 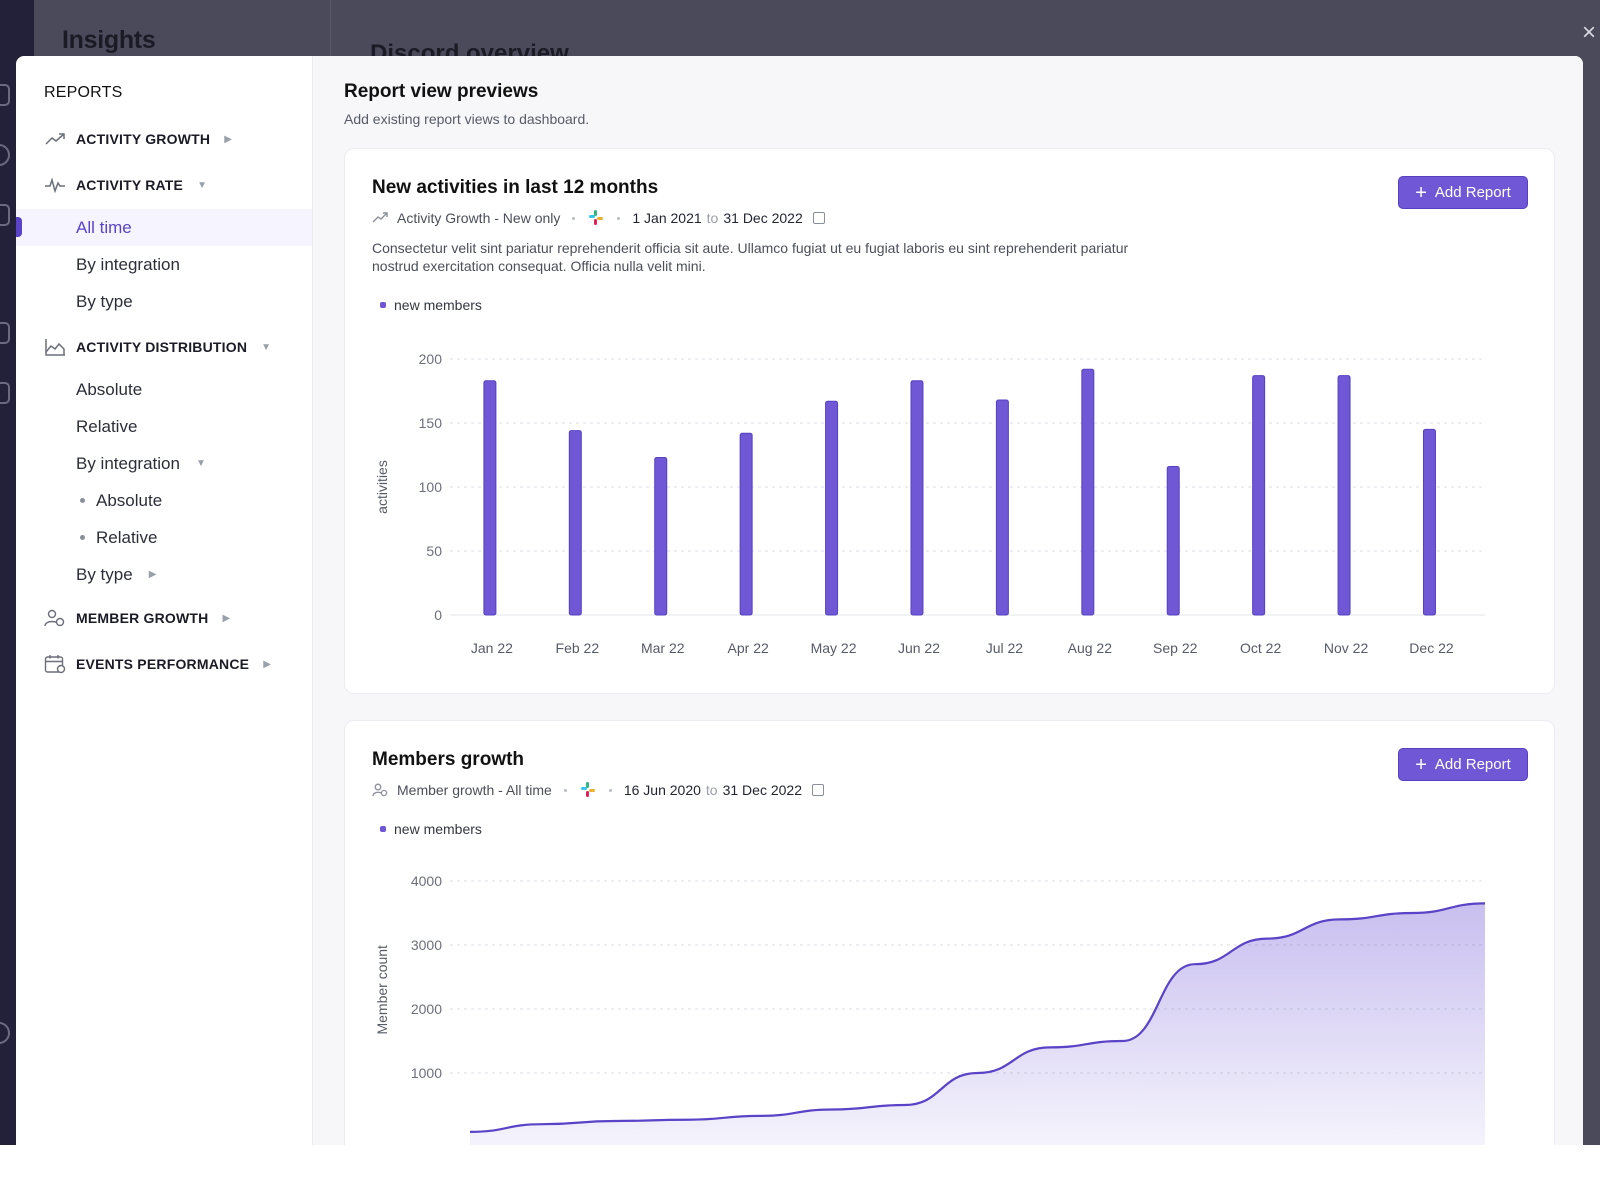 I want to click on x-tick-label: Jun 22, so click(x=919, y=648).